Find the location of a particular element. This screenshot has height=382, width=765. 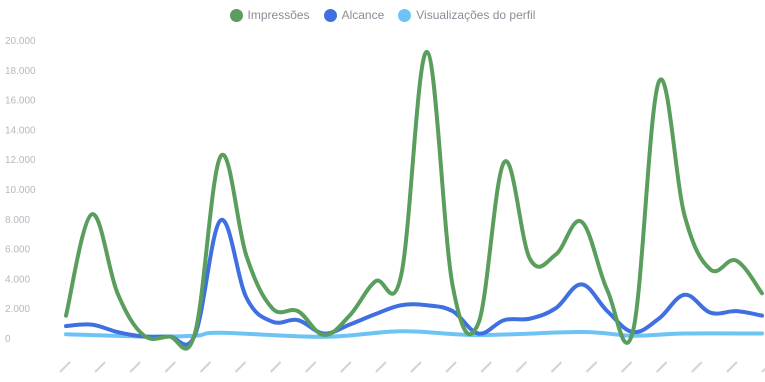

legend-item-alcance: Alcance is located at coordinates (354, 15).